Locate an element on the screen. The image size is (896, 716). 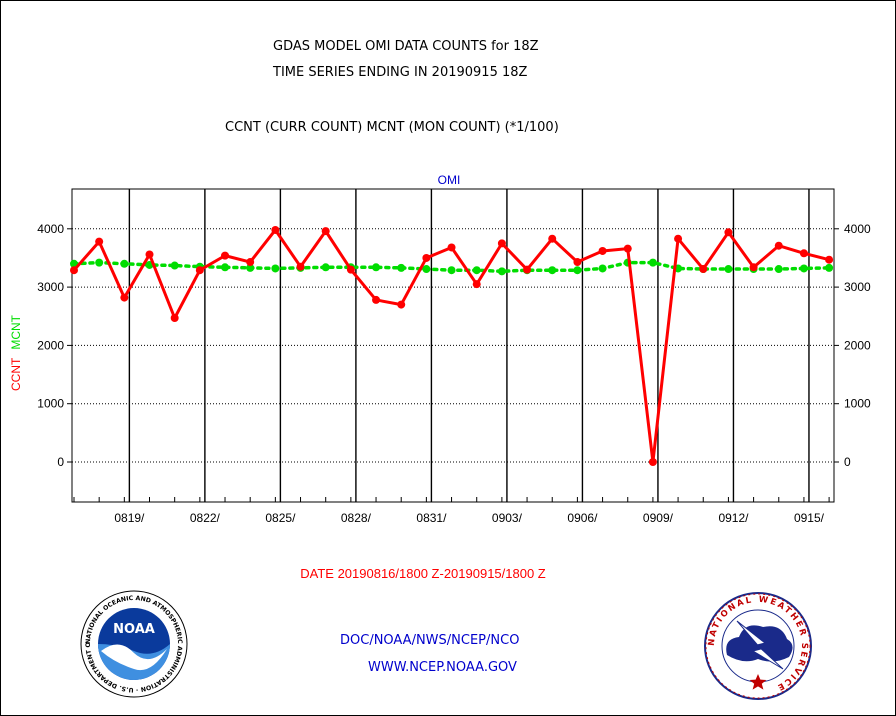
y-axis-label: CCNT MCNT is located at coordinates (16, 352).